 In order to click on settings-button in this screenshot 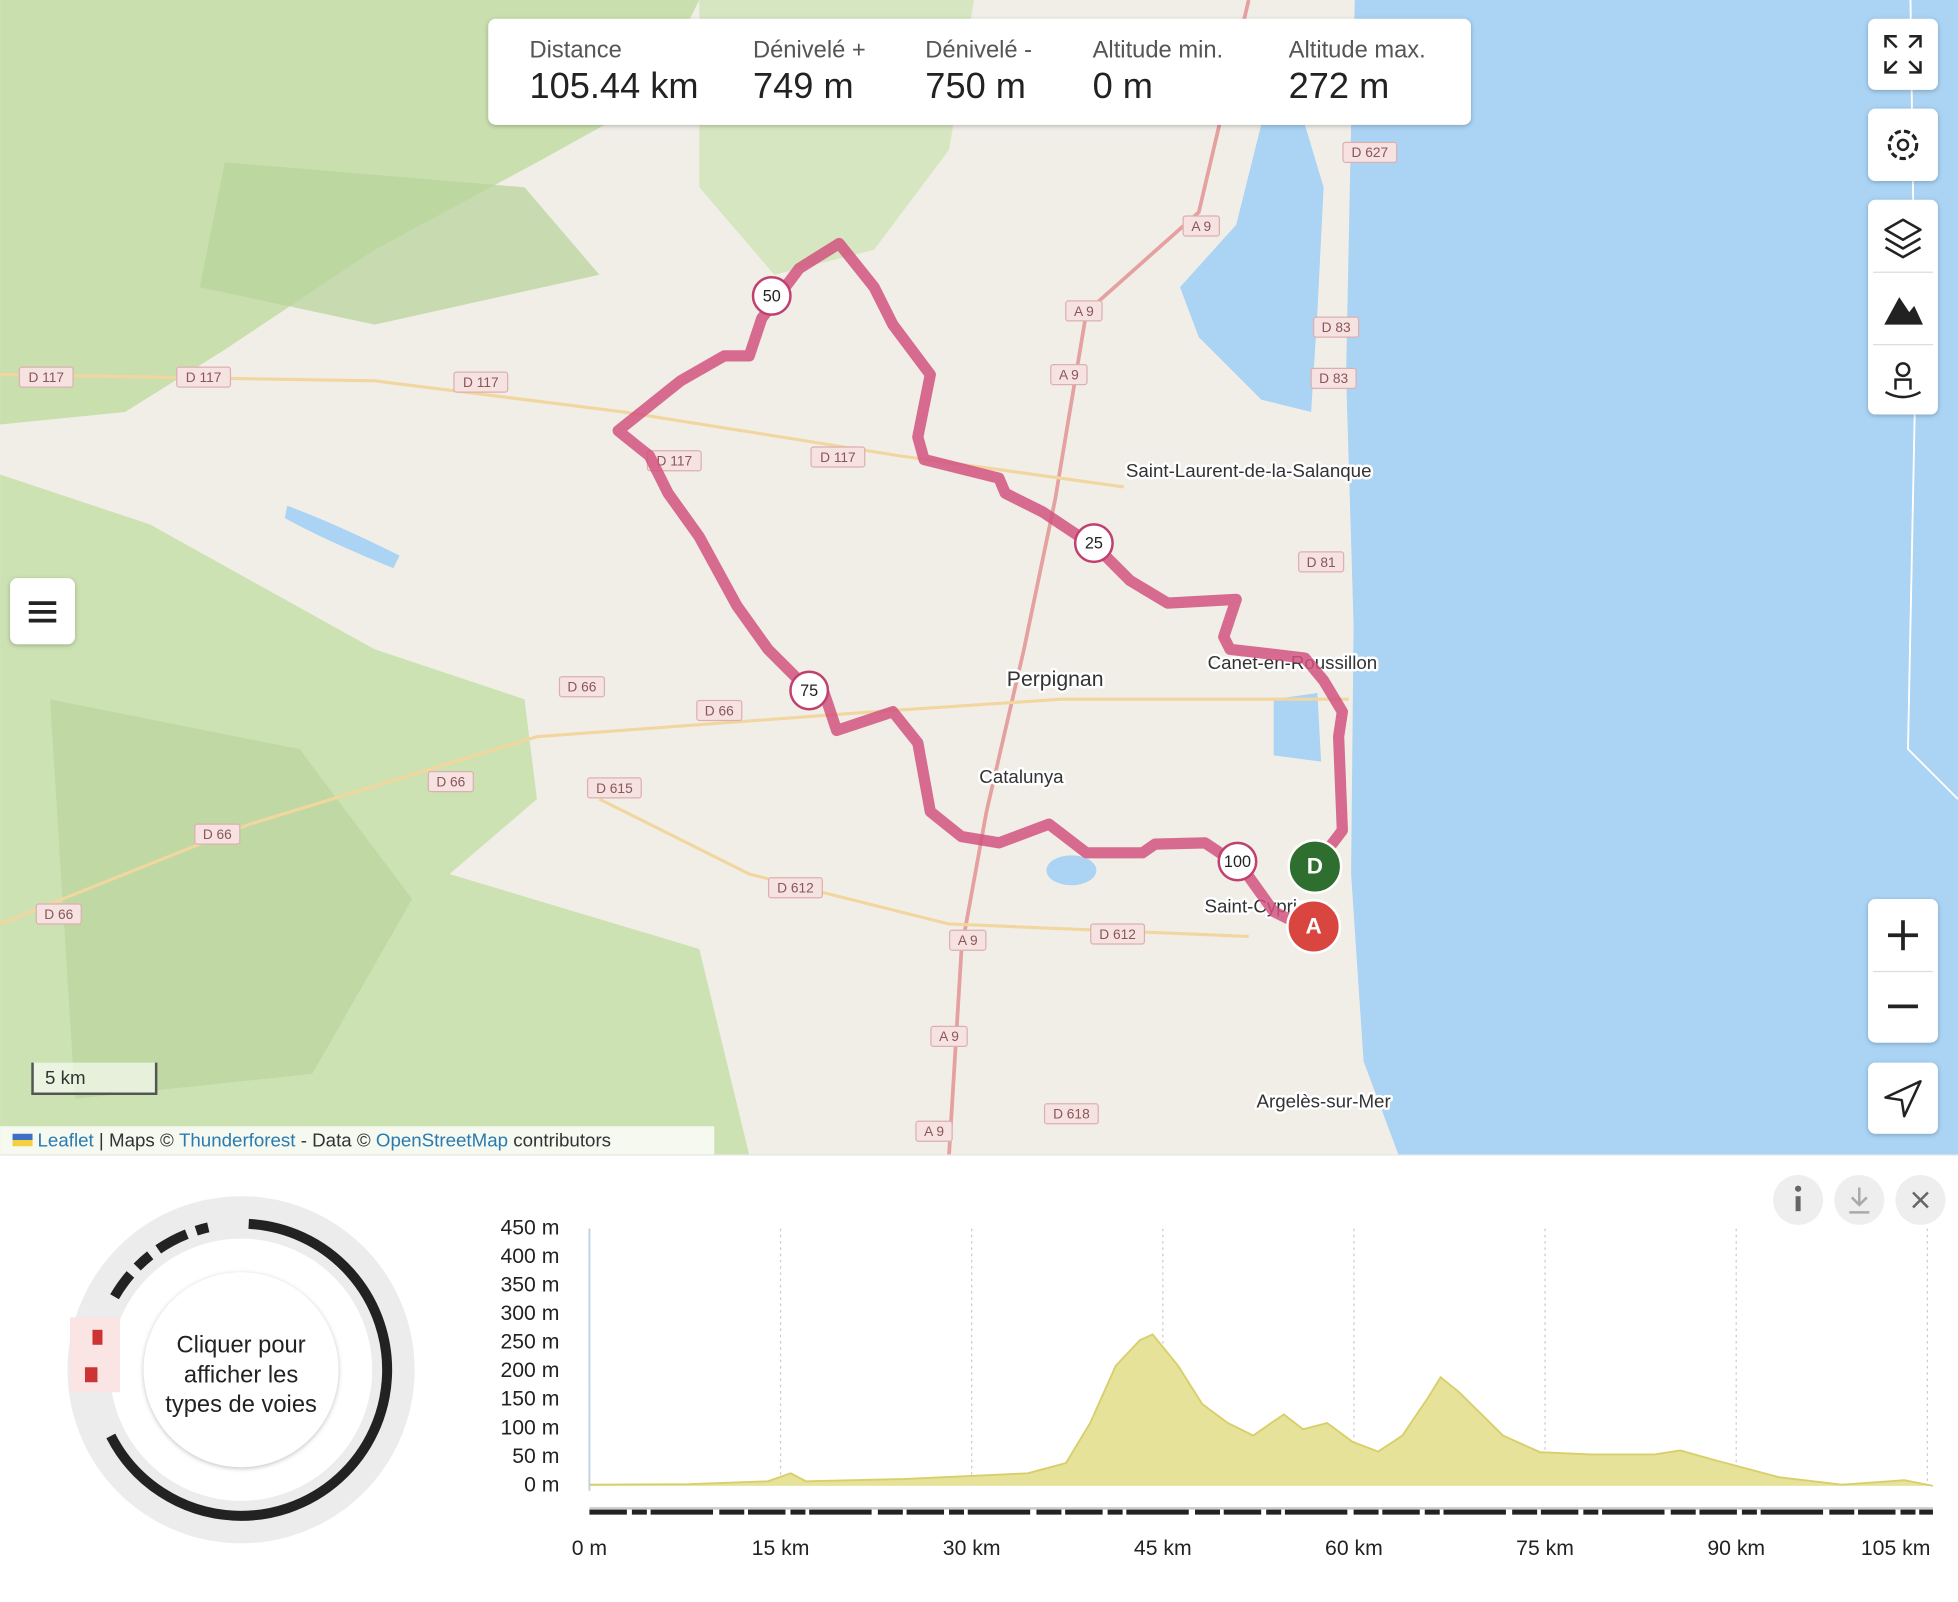, I will do `click(1903, 145)`.